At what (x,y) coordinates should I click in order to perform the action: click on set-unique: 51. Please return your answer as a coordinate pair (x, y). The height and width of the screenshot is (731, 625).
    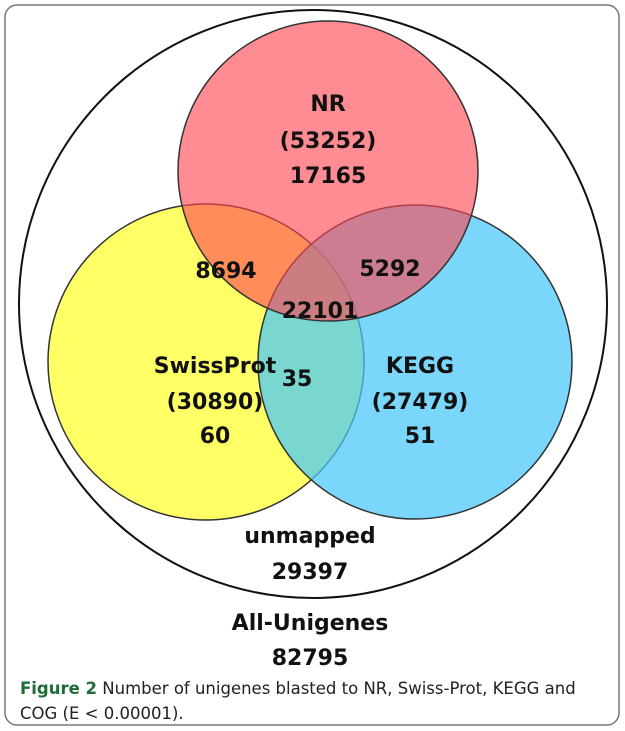
    Looking at the image, I should click on (420, 436).